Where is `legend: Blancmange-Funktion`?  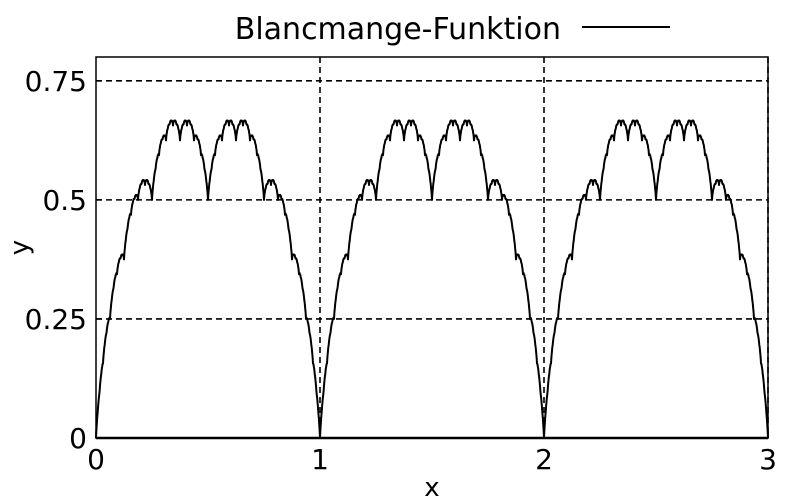 legend: Blancmange-Funktion is located at coordinates (452, 29).